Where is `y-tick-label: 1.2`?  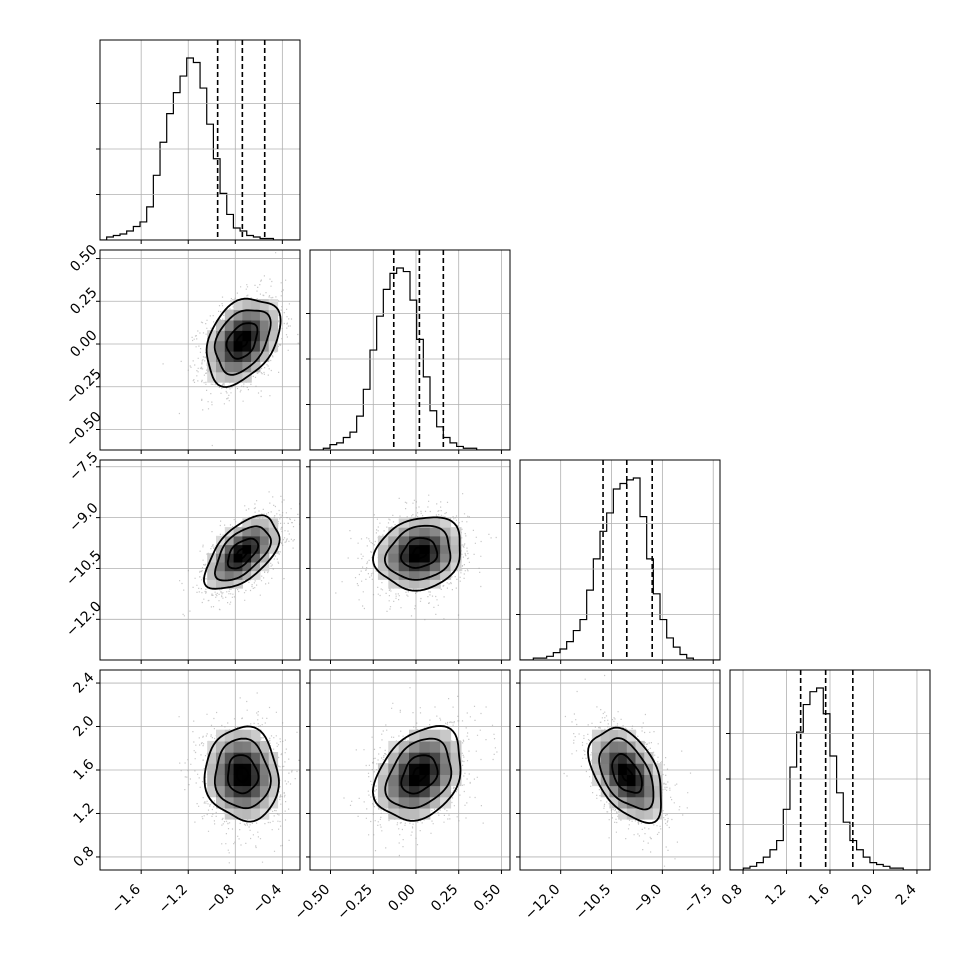 y-tick-label: 1.2 is located at coordinates (83, 813).